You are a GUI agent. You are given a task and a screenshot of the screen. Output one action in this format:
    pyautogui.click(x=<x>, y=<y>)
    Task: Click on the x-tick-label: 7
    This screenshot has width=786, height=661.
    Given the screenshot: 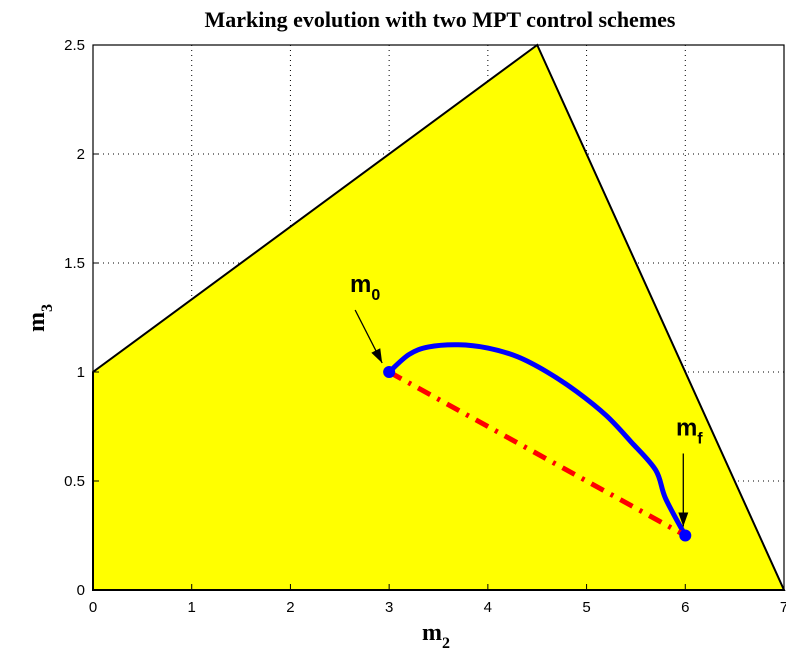 What is the action you would take?
    pyautogui.click(x=783, y=607)
    